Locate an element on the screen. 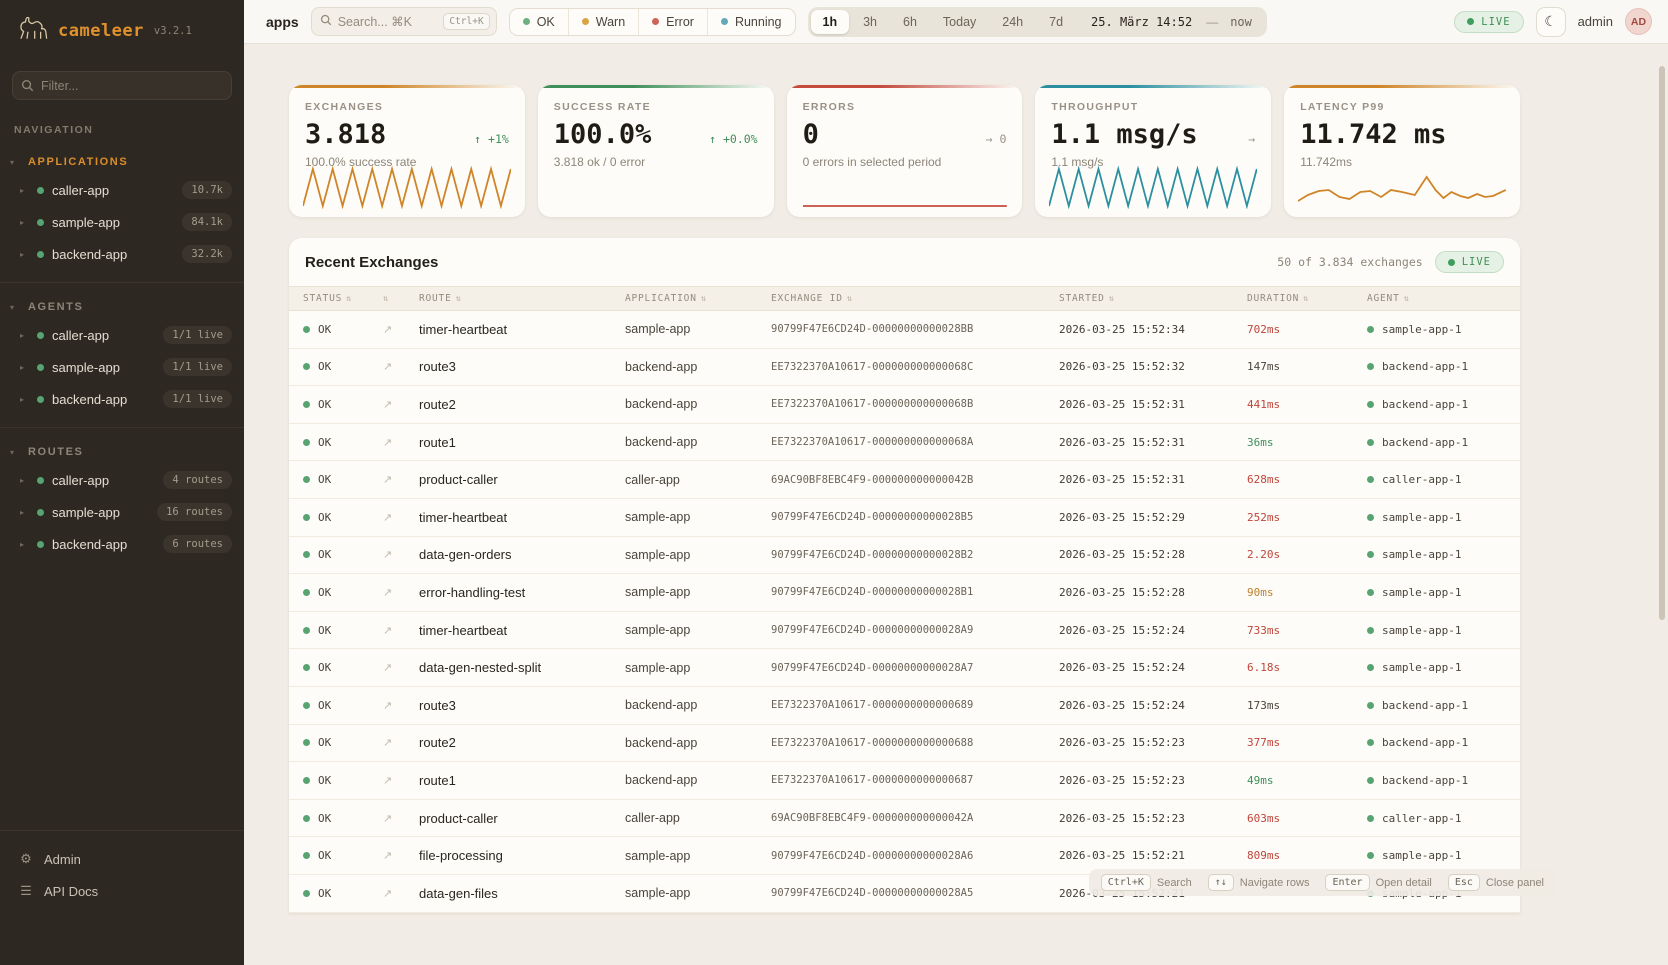 The height and width of the screenshot is (965, 1668). sidebar-item-caller-app: ▸ caller-app 1/1 live is located at coordinates (122, 335).